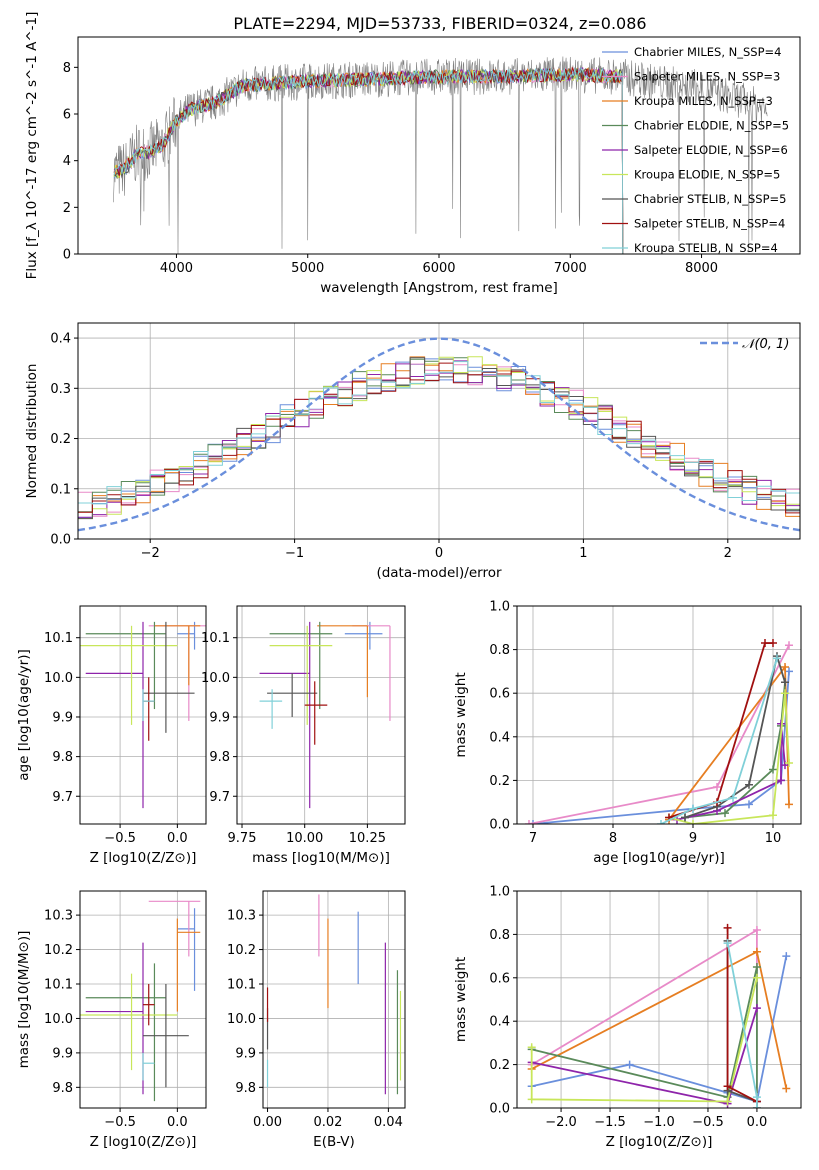 This screenshot has width=819, height=1170. I want to click on y-tick-label: 0.2, so click(60, 439).